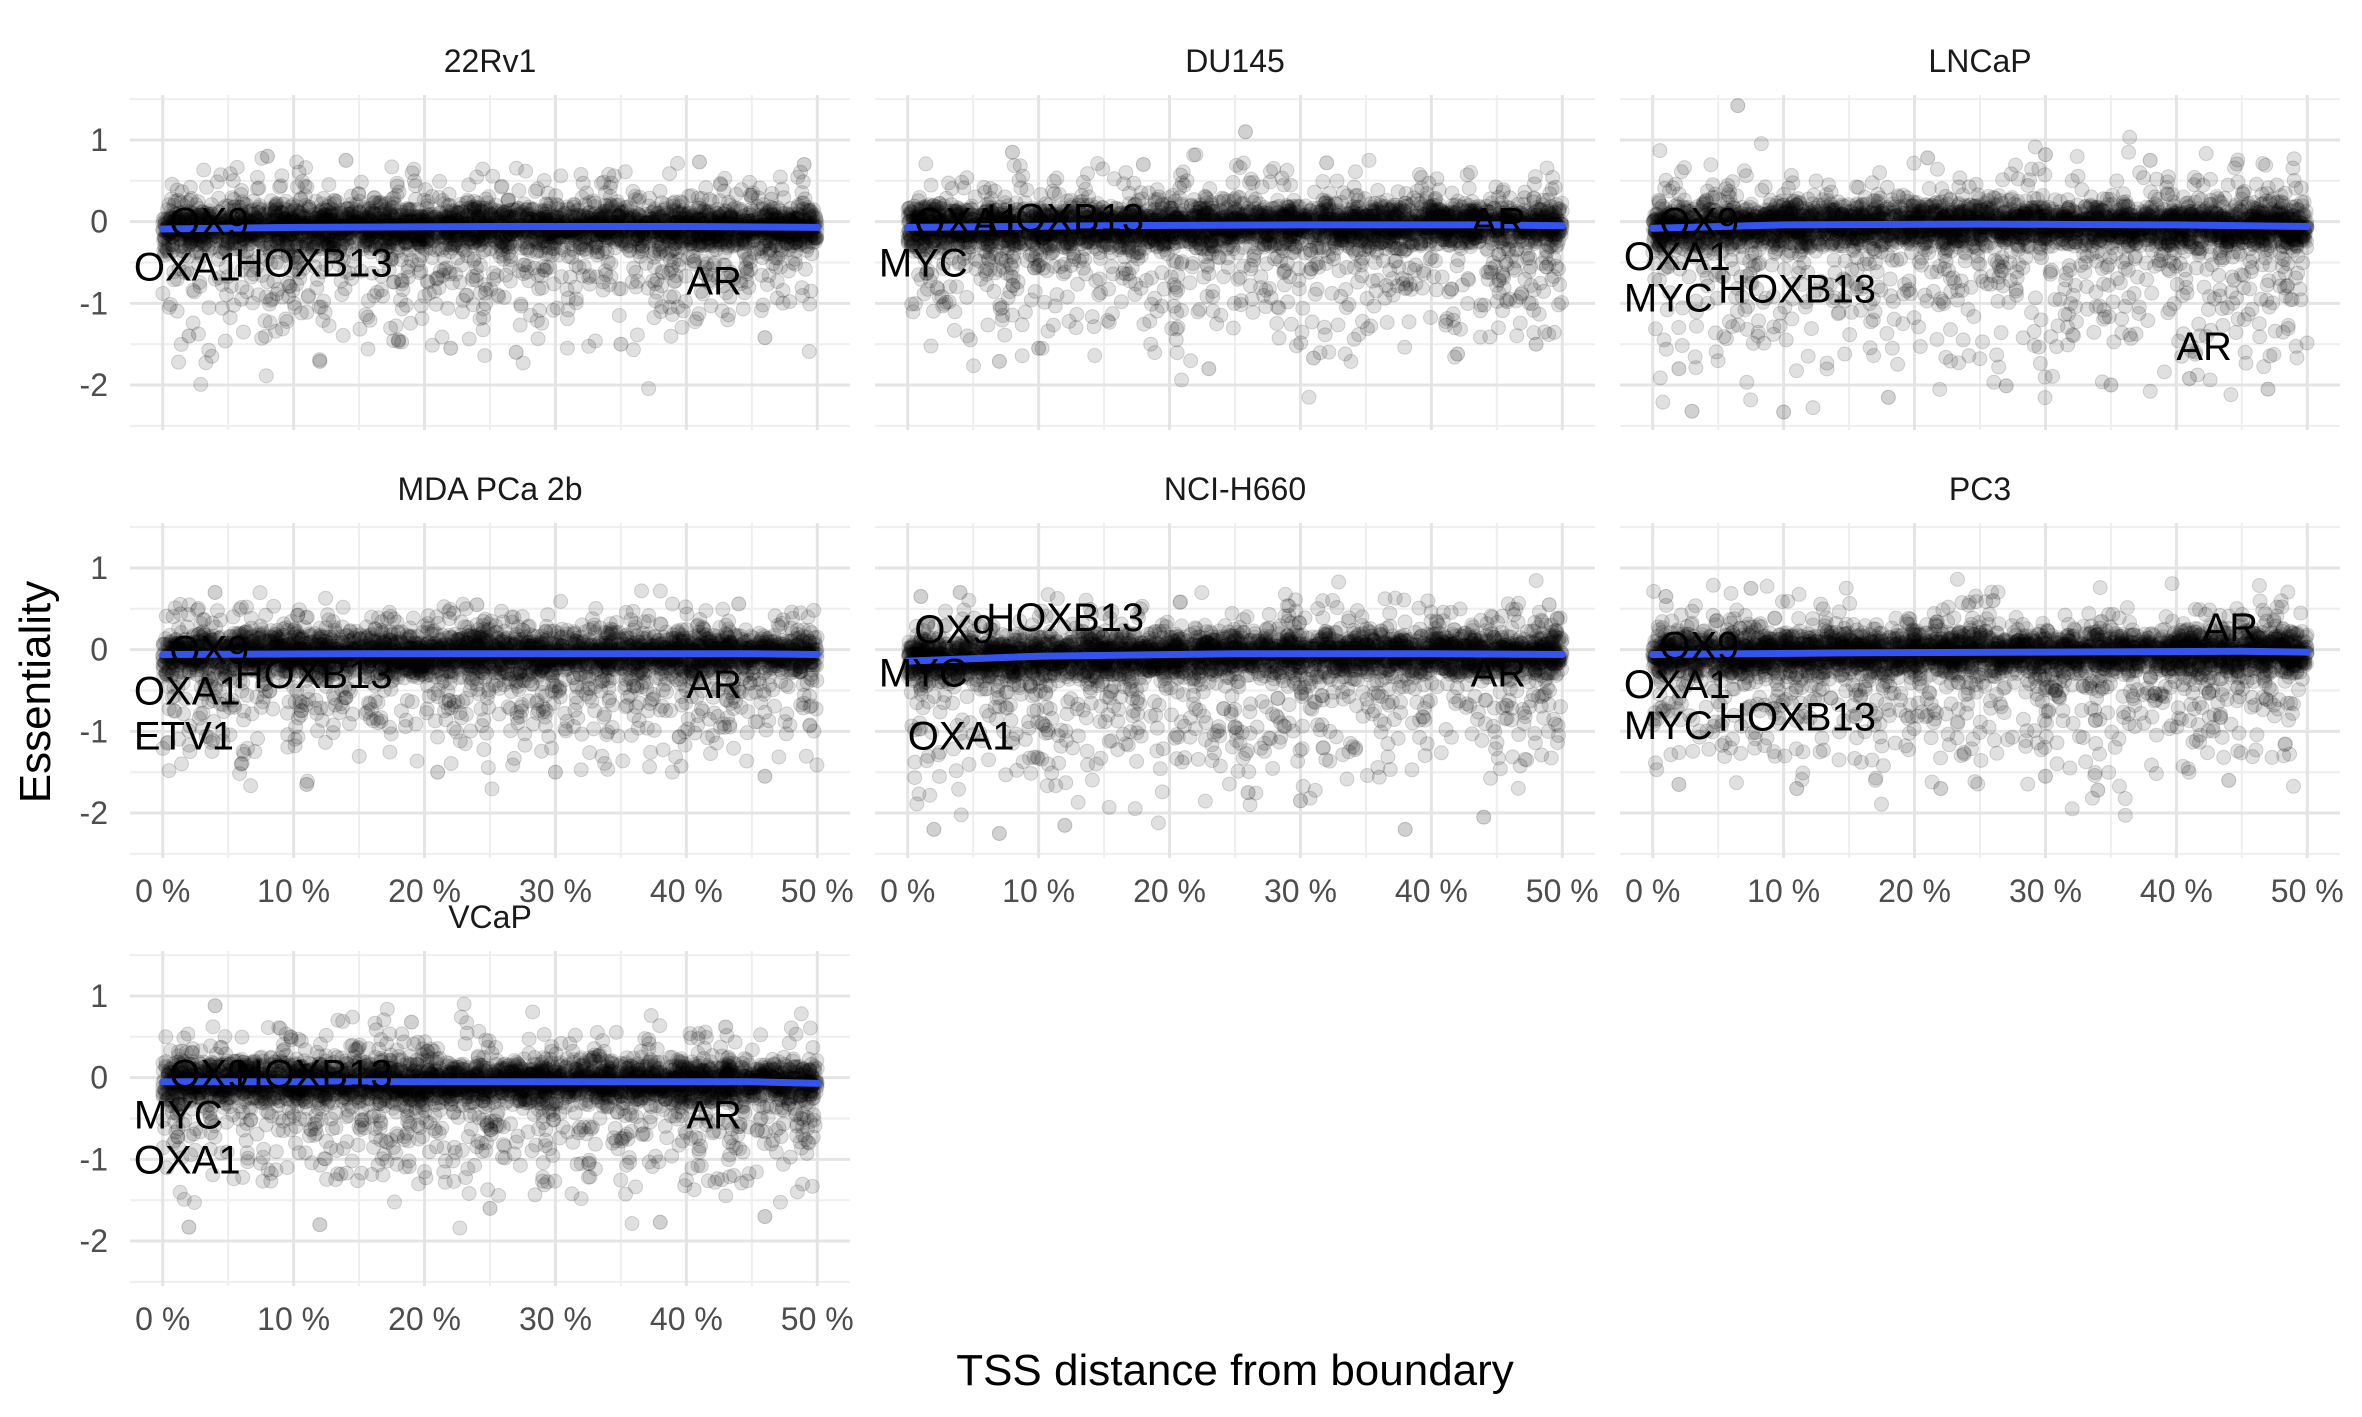 The image size is (2362, 1417). Describe the element at coordinates (398, 340) in the screenshot. I see `outlier-point` at that location.